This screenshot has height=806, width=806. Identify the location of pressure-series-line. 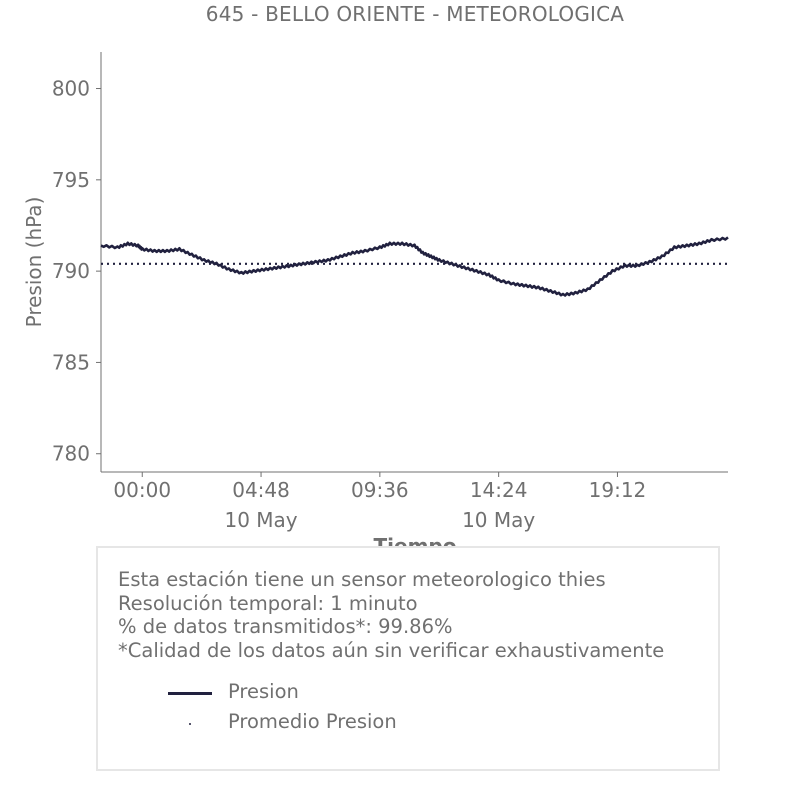
(414, 266).